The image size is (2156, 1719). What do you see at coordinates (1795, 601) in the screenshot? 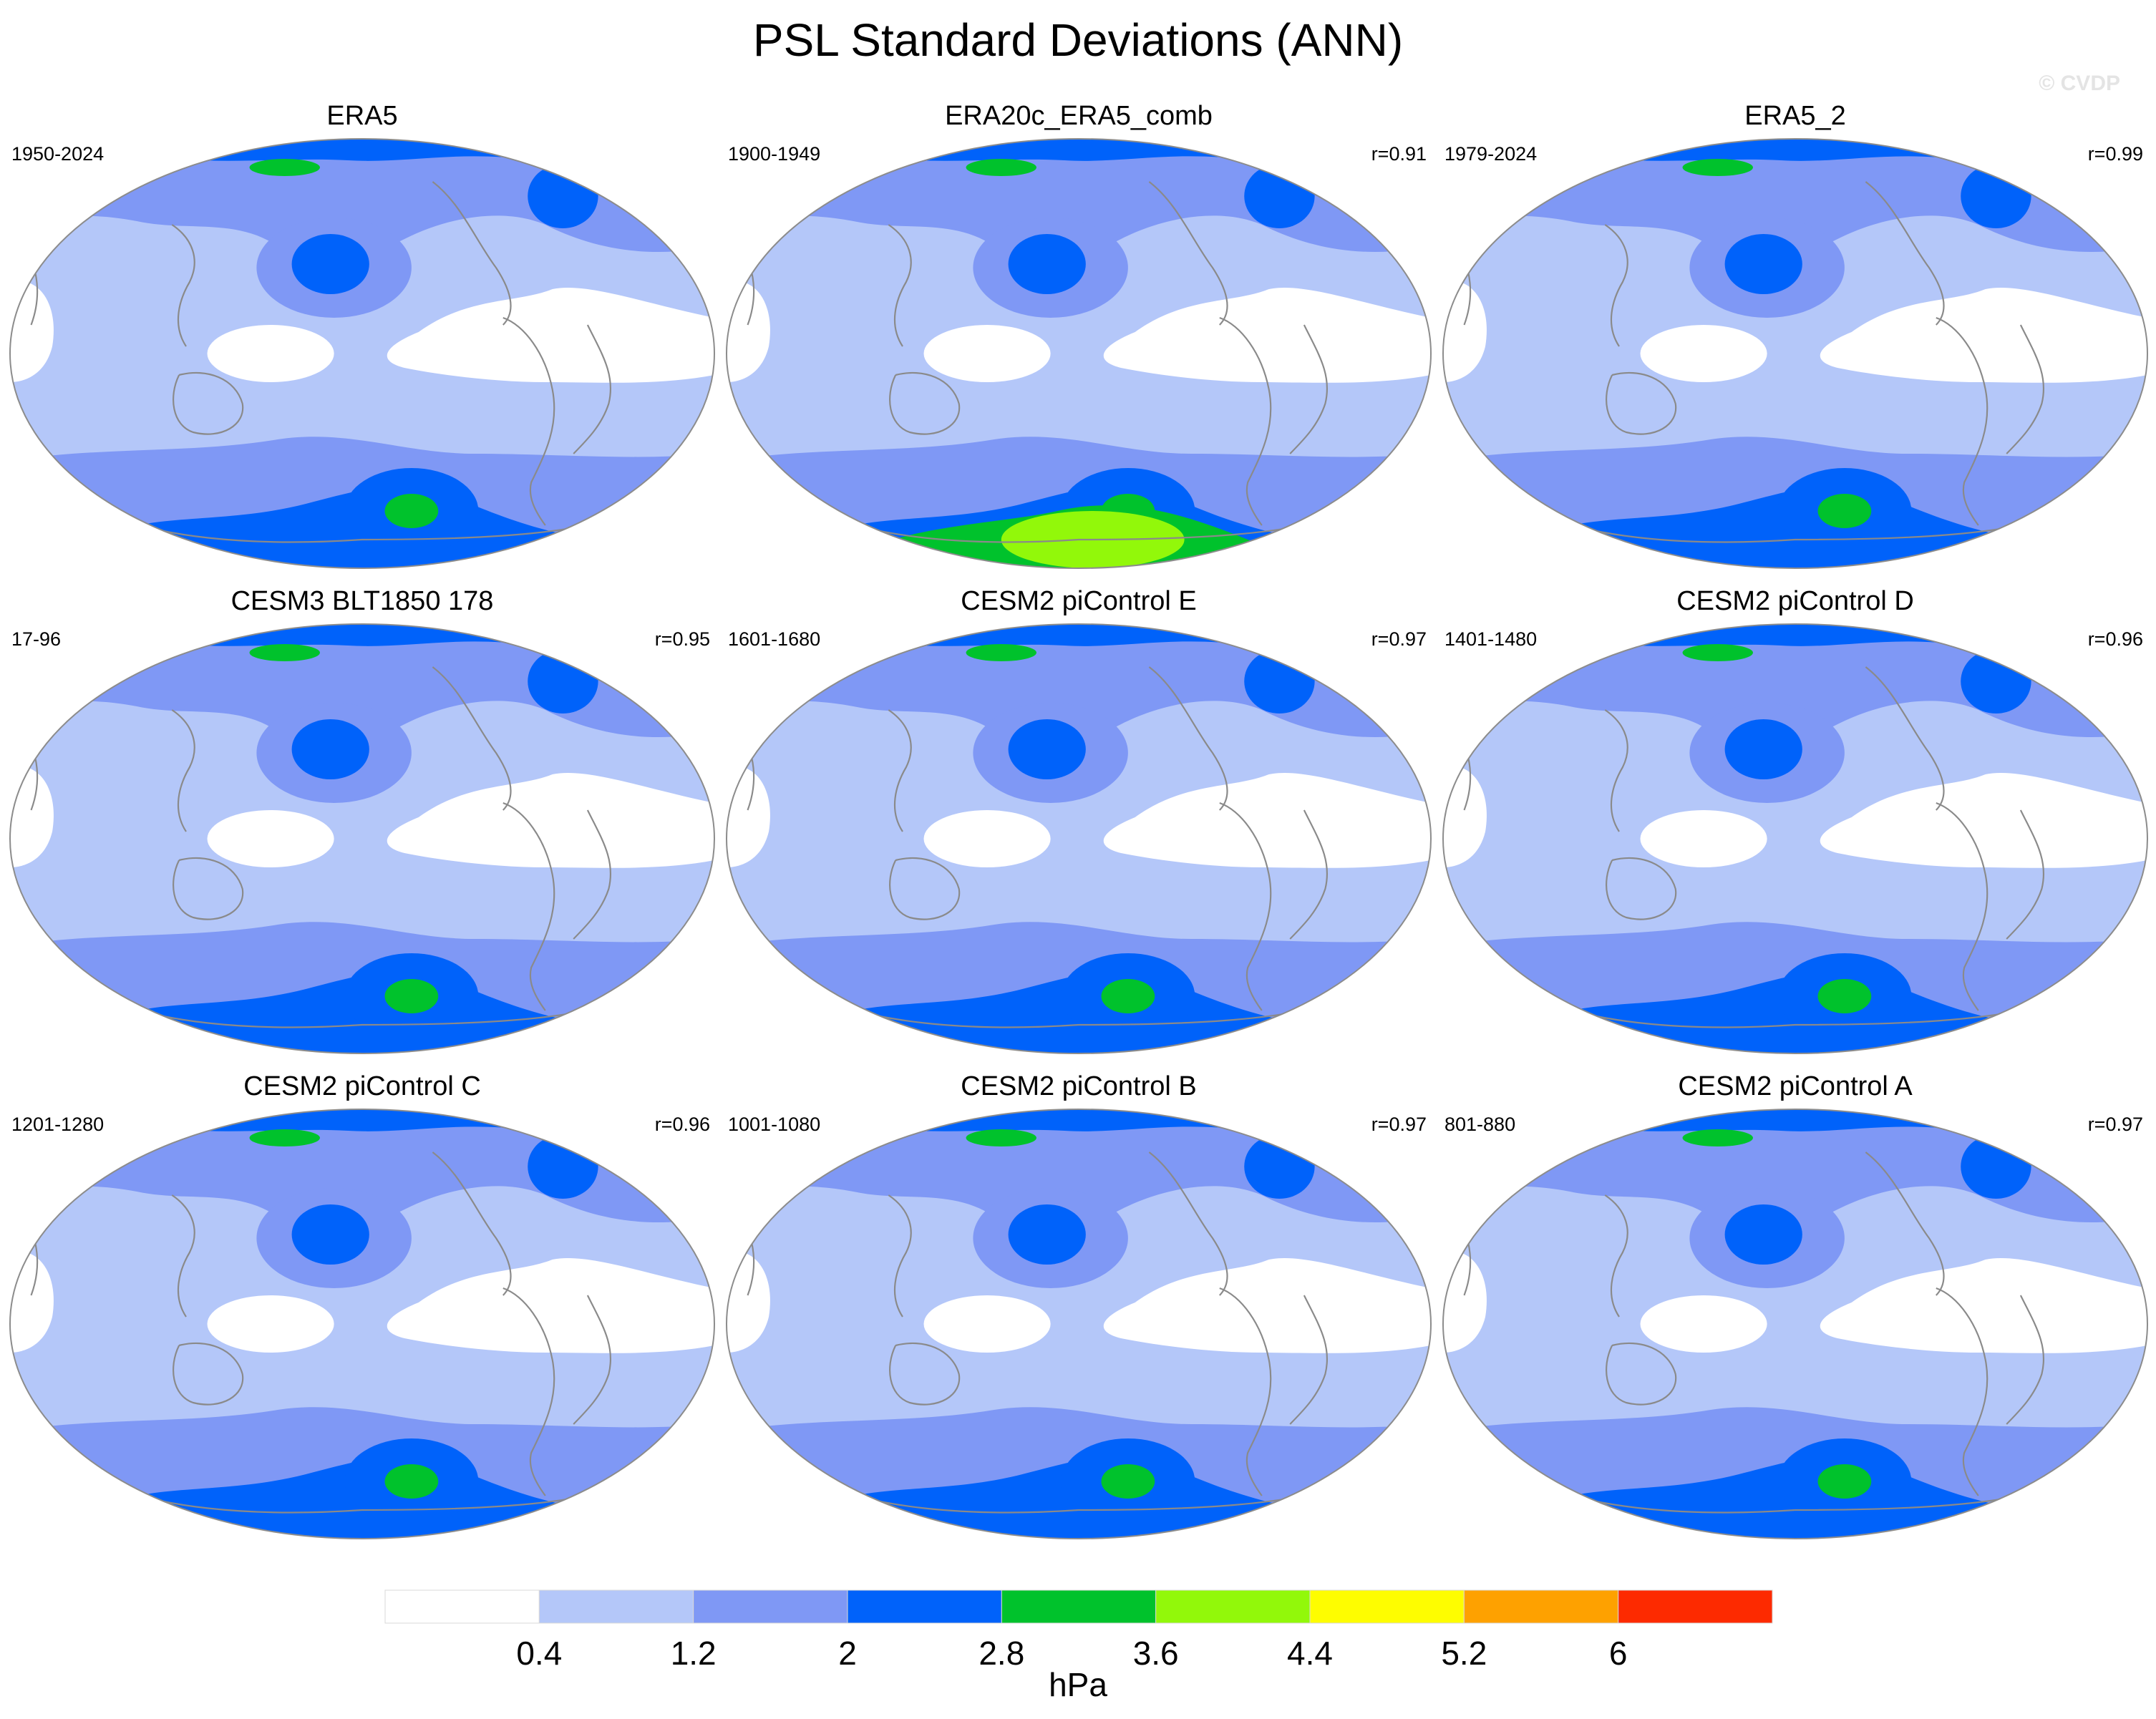
I see `panel-title: CESM2 piControl D` at bounding box center [1795, 601].